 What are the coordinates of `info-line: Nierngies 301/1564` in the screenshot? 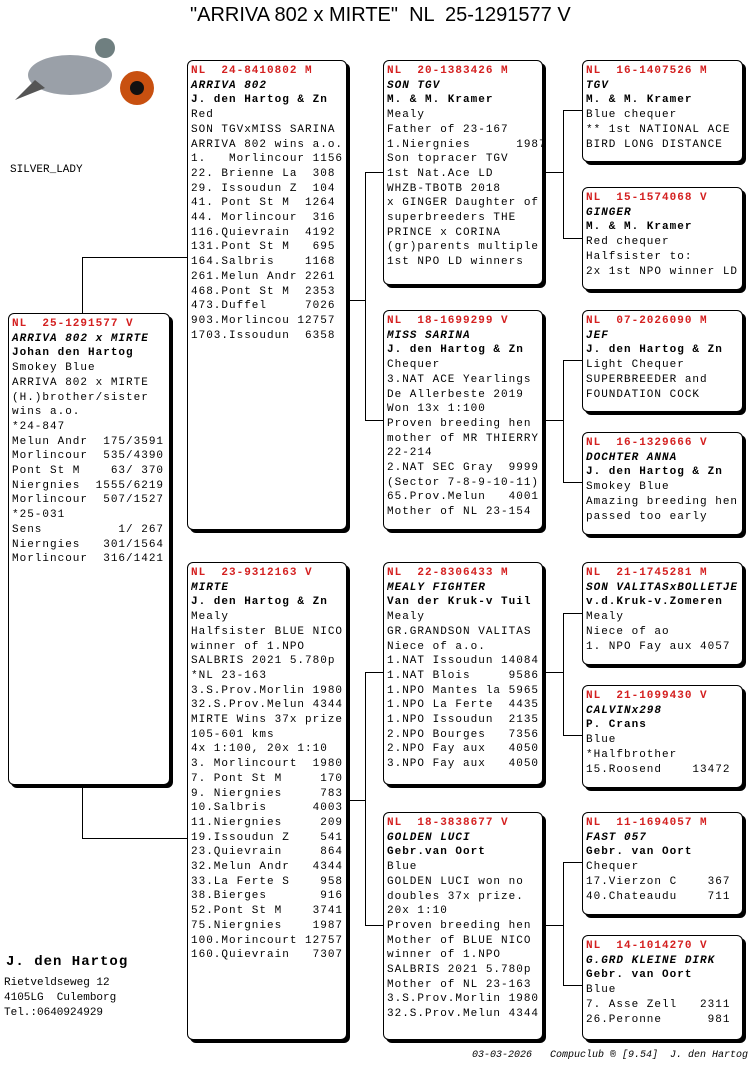 It's located at (88, 544).